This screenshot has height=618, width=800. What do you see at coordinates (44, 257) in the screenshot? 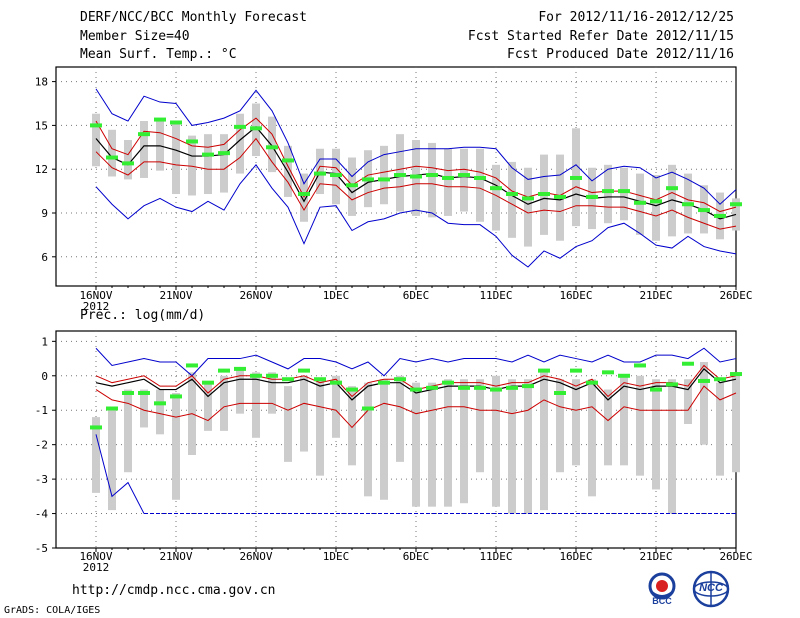
I see `temperature-ytick-label: 6` at bounding box center [44, 257].